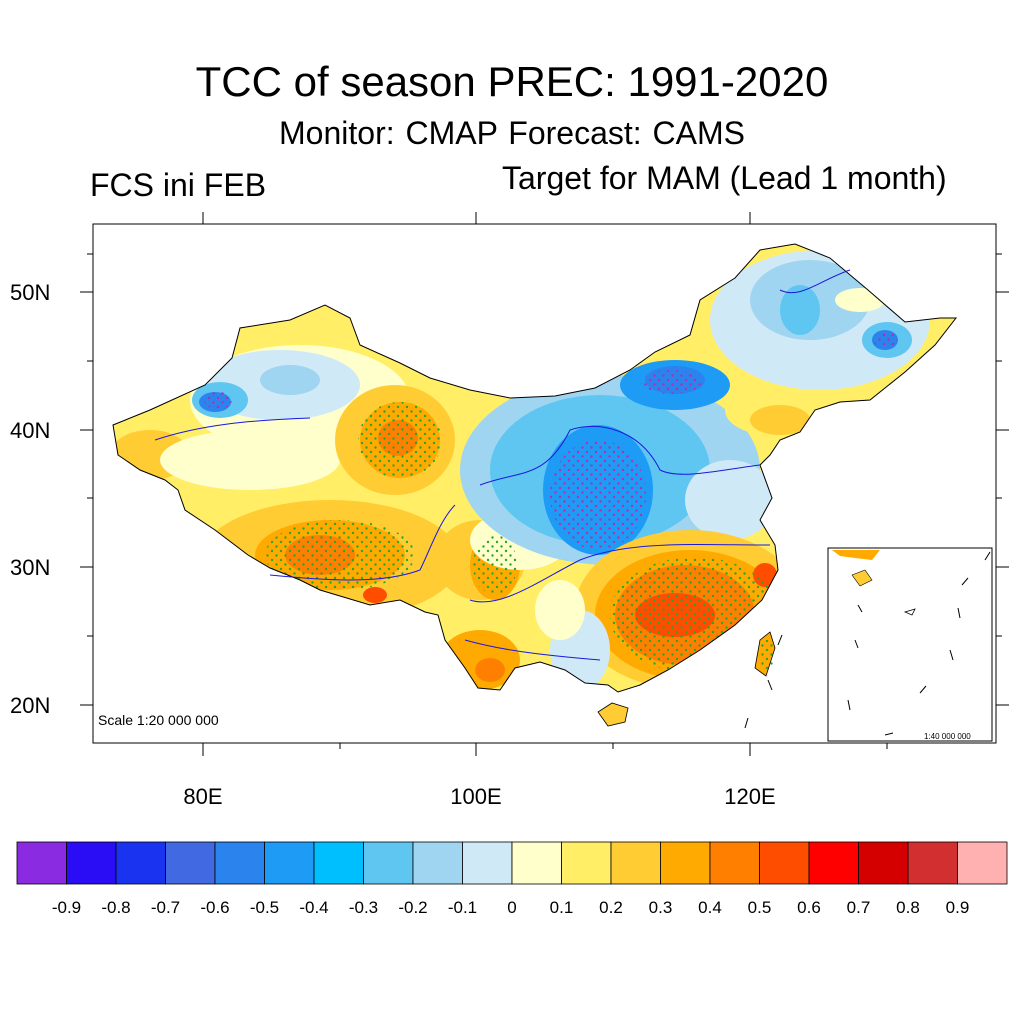  Describe the element at coordinates (862, 578) in the screenshot. I see `inset-hainan` at that location.